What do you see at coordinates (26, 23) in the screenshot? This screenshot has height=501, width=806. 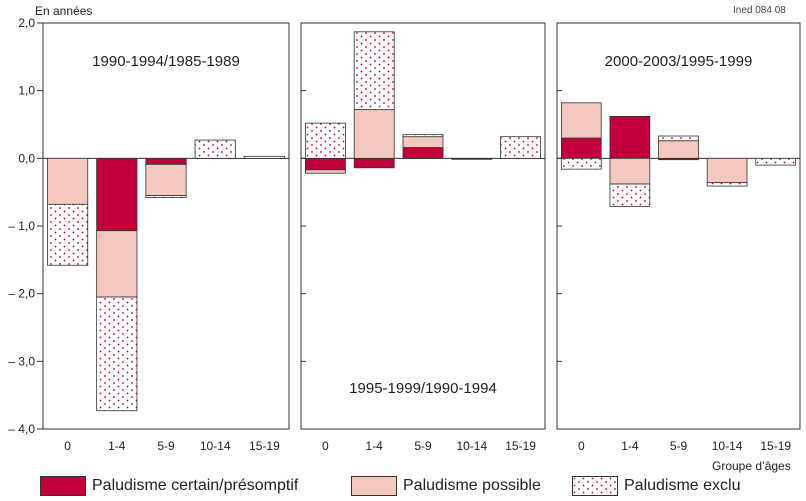 I see `y-tick-label: 2,0` at bounding box center [26, 23].